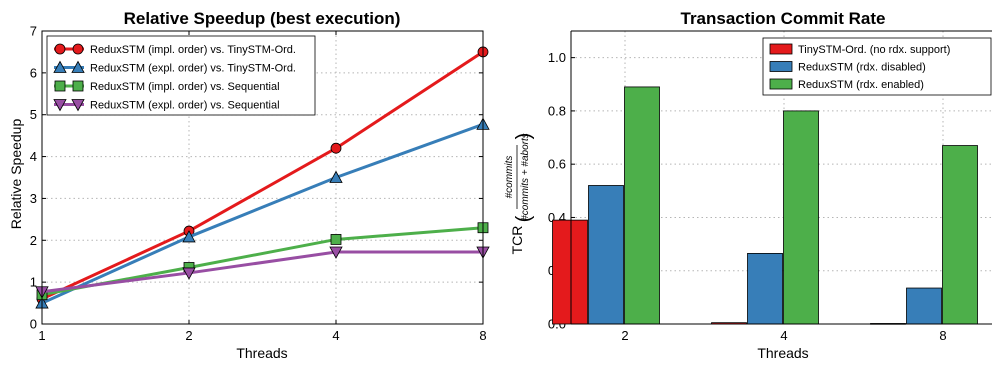  Describe the element at coordinates (193, 50) in the screenshot. I see `legend-label: ReduxSTM (impl. order) vs. TinySTM-Ord.` at that location.